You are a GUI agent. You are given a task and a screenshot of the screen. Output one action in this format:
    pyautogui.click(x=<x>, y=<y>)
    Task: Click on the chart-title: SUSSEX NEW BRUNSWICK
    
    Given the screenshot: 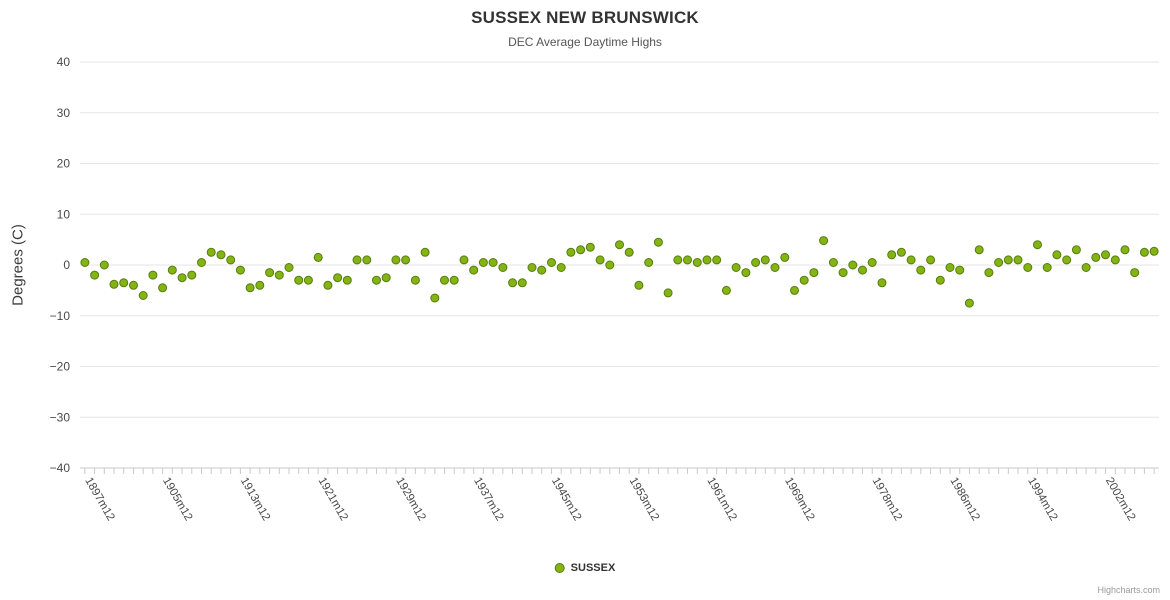 What is the action you would take?
    pyautogui.click(x=585, y=17)
    